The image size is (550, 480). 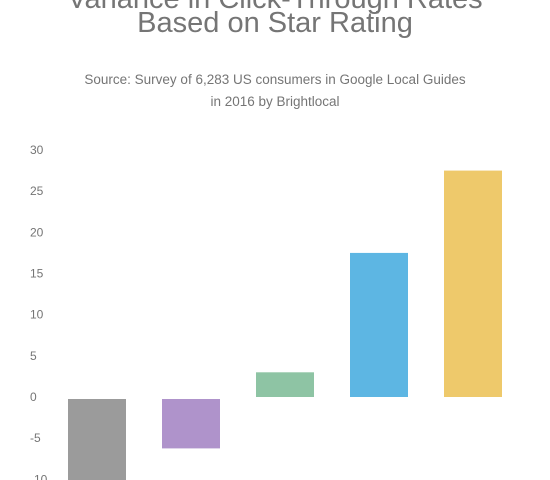 I want to click on y-axis: 30 25 20 15 10 5 0 -5 -10, so click(x=39, y=311).